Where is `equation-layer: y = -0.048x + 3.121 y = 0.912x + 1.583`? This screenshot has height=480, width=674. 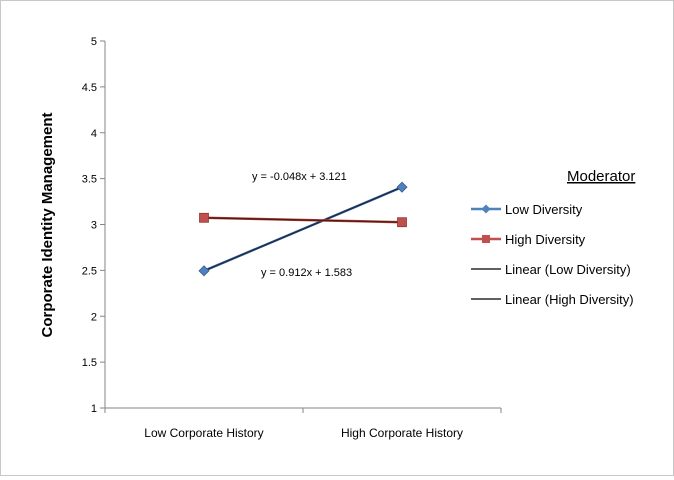 equation-layer: y = -0.048x + 3.121 y = 0.912x + 1.583 is located at coordinates (302, 225).